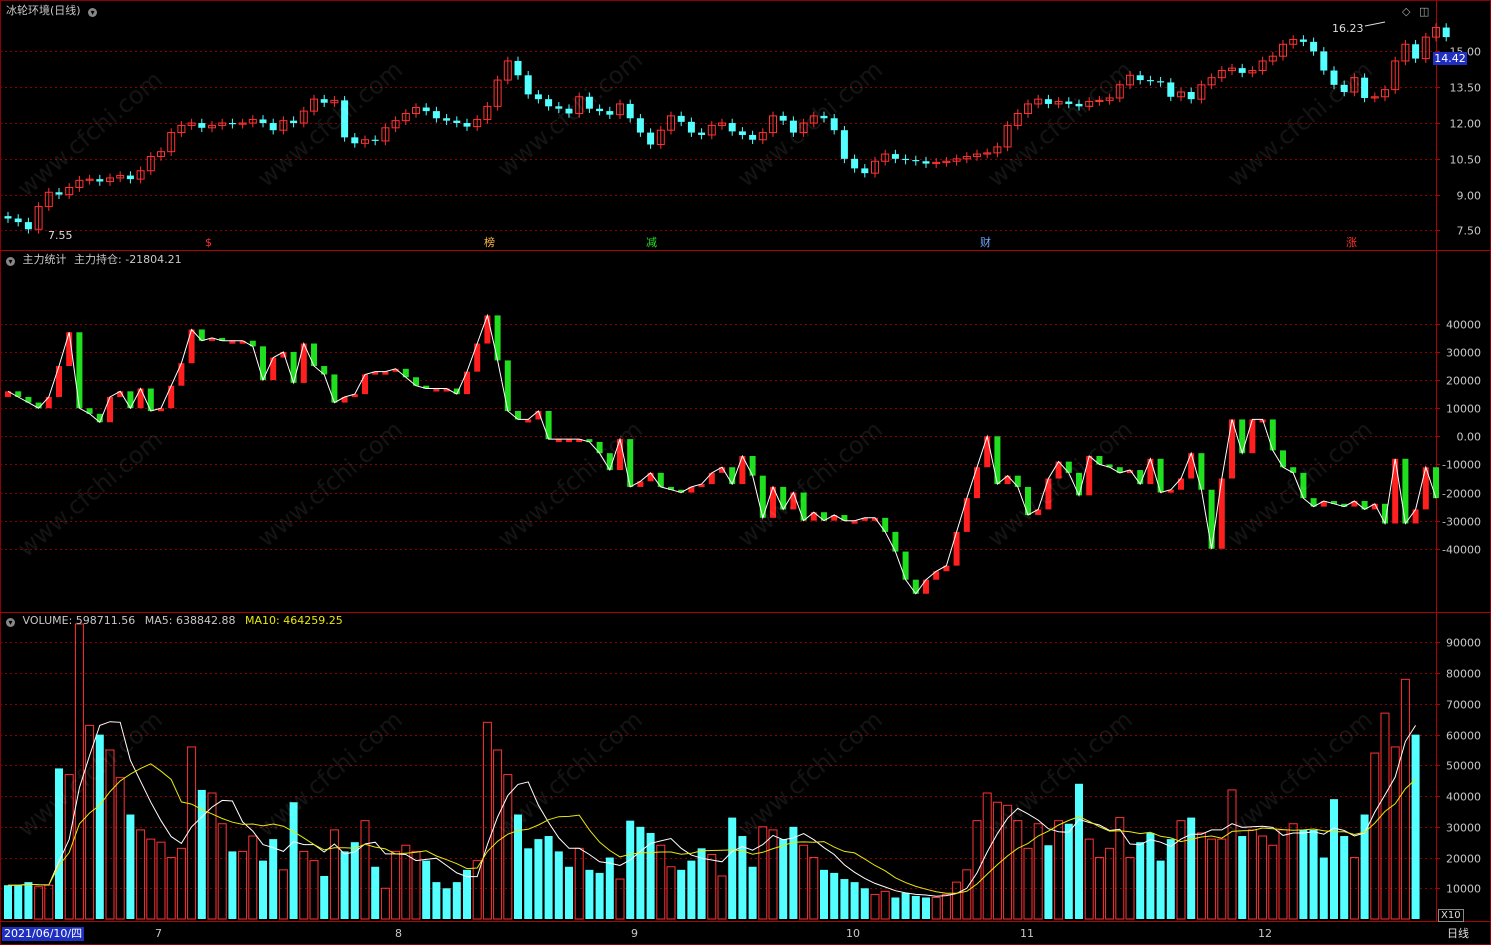 The image size is (1491, 945). I want to click on event-mark-finance: 财, so click(985, 242).